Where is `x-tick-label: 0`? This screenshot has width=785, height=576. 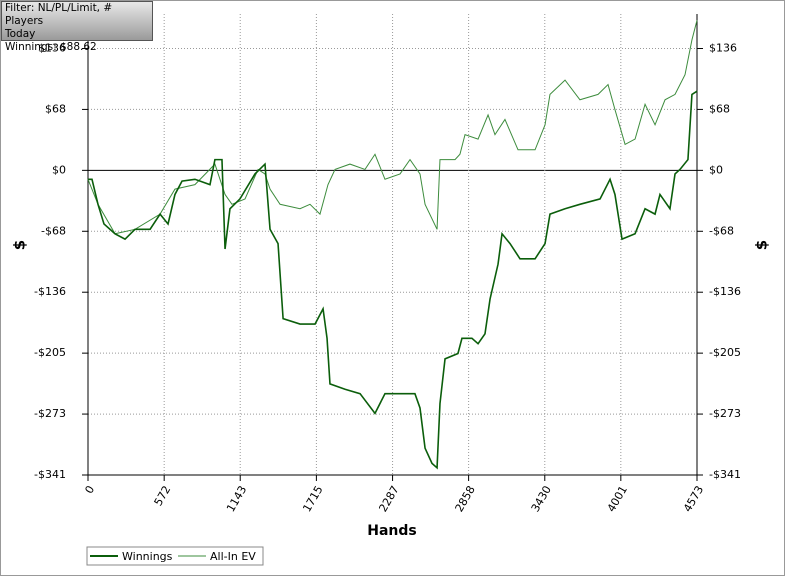
x-tick-label: 0 is located at coordinates (89, 490).